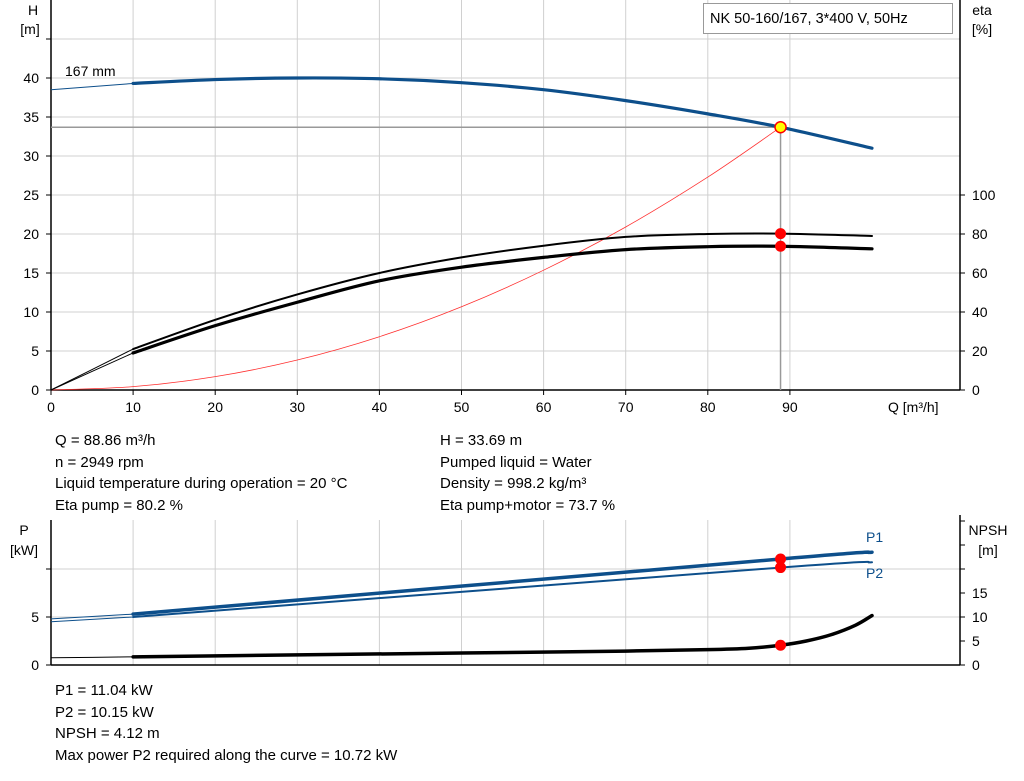 Image resolution: width=1024 pixels, height=781 pixels. Describe the element at coordinates (781, 568) in the screenshot. I see `duty-point-p2` at that location.